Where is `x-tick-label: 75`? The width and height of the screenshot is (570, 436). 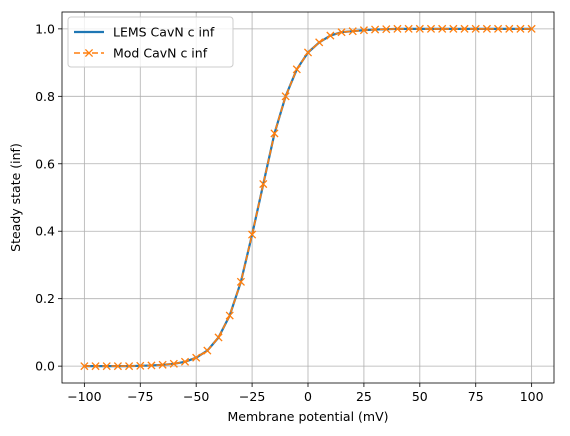
x-tick-label: 75 is located at coordinates (476, 396).